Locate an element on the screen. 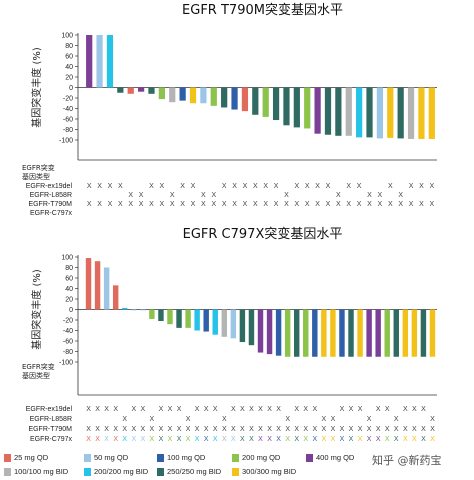 The image size is (474, 480). chart-title: EGFR T790M突变基因水平 is located at coordinates (262, 10).